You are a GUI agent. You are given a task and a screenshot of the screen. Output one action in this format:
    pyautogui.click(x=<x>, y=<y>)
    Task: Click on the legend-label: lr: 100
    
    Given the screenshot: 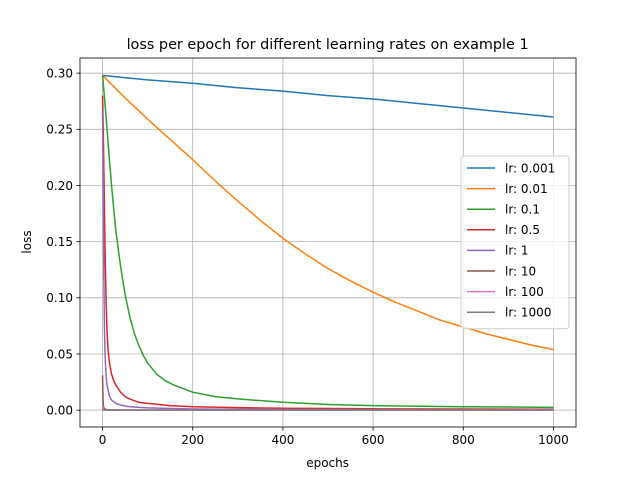 What is the action you would take?
    pyautogui.click(x=524, y=292)
    